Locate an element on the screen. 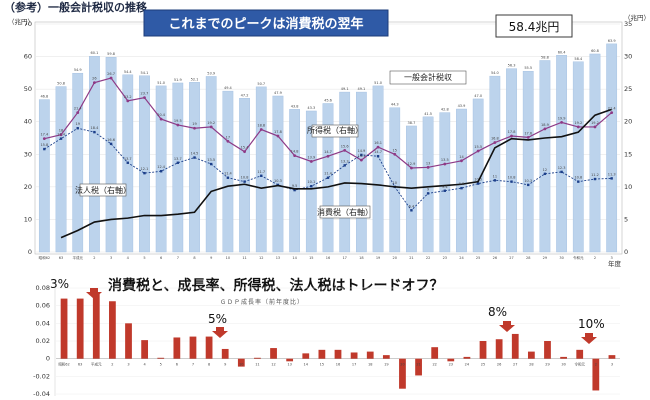 This screenshot has height=400, width=650. left-axis-unit: （兆円） is located at coordinates (21, 21).